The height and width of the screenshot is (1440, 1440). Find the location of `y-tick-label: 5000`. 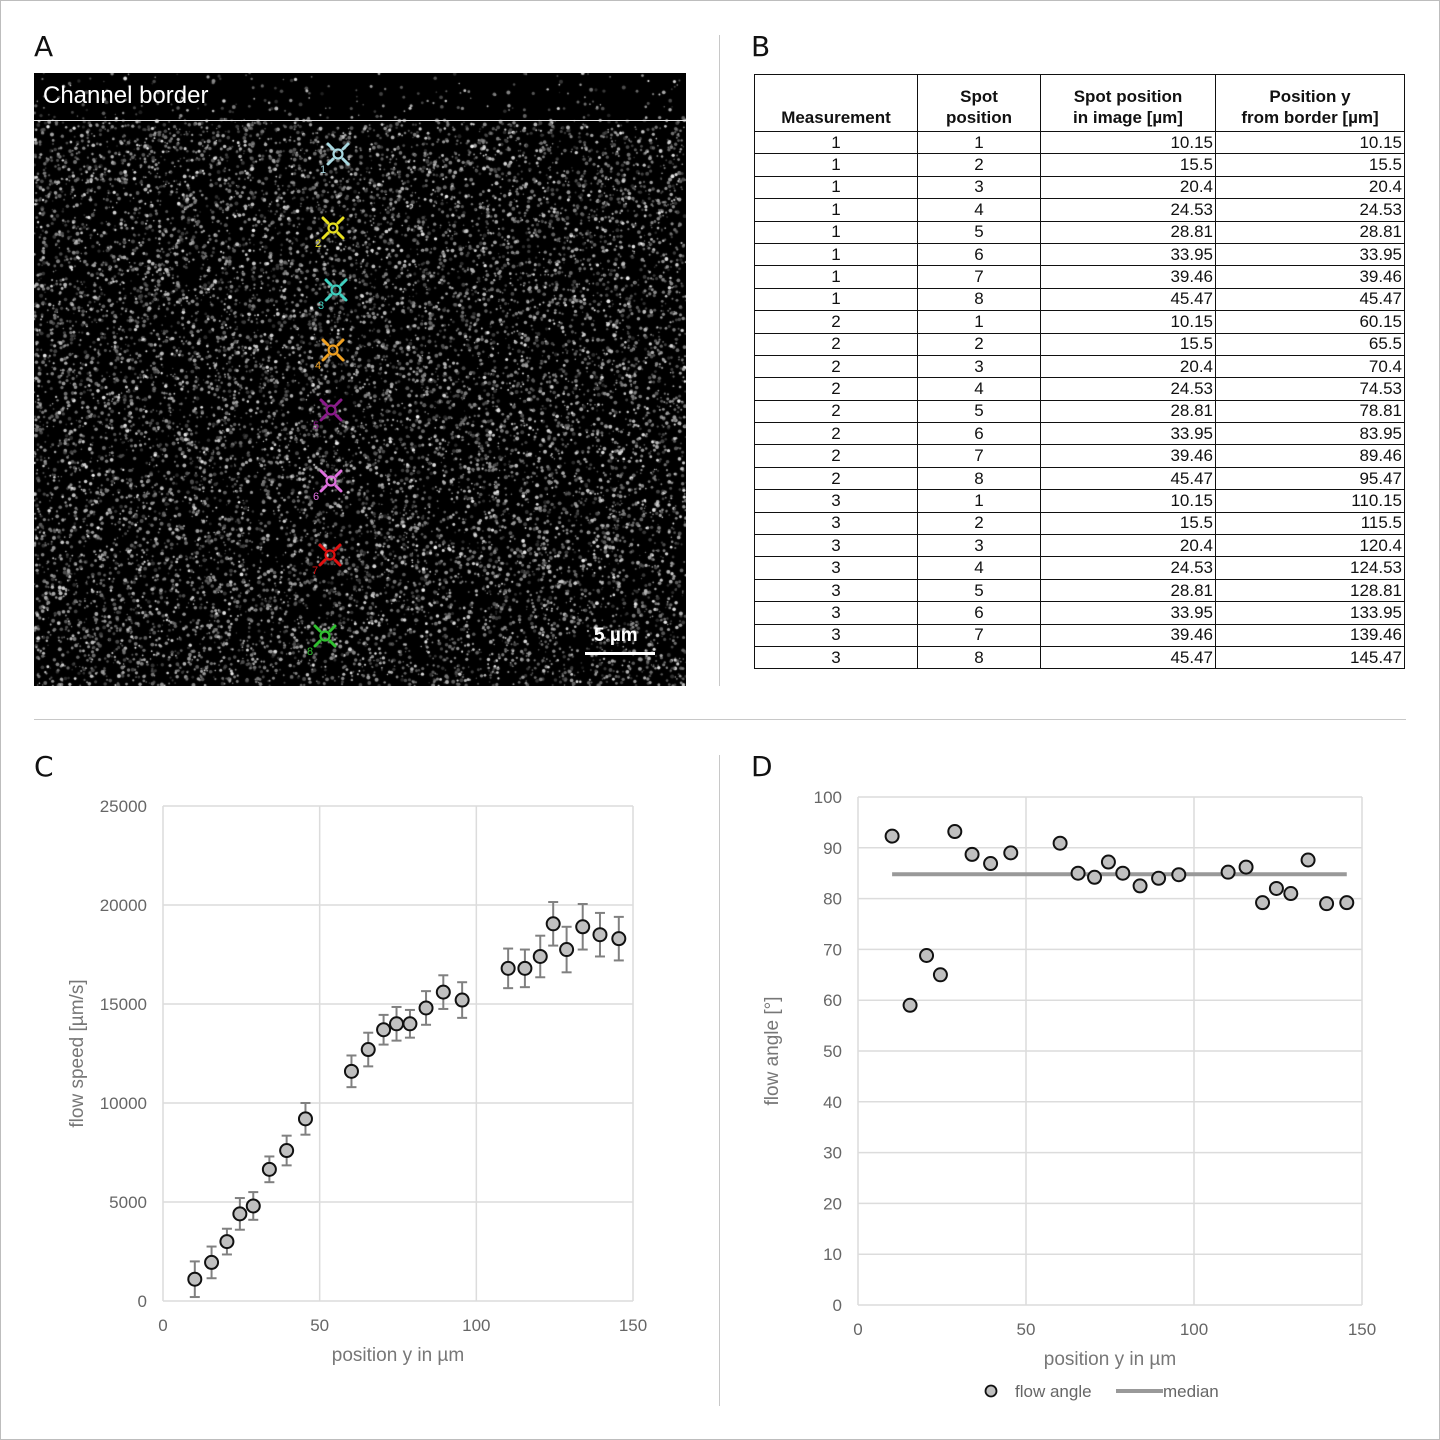

y-tick-label: 5000 is located at coordinates (128, 1202).